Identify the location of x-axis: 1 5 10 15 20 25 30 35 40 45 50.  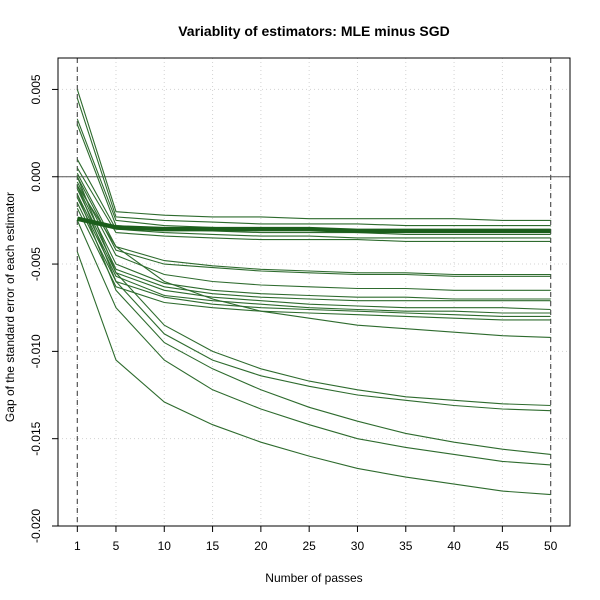
(316, 539).